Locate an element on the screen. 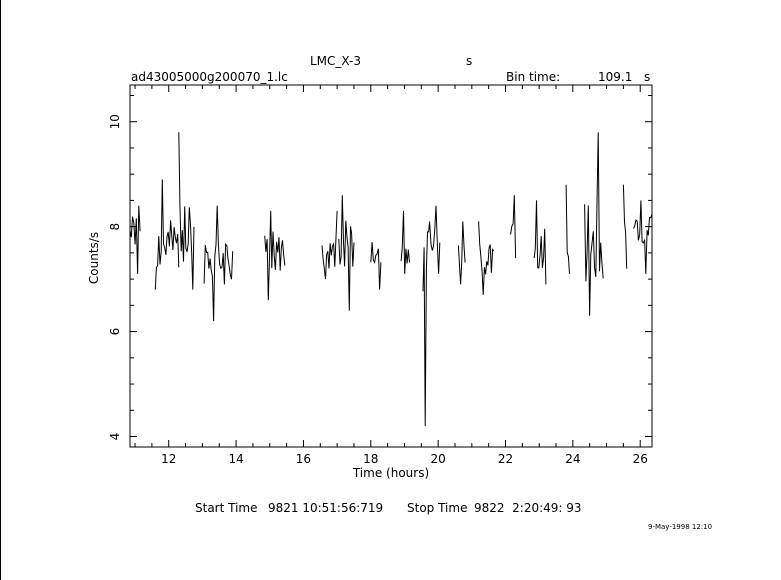  window-left-edge is located at coordinates (0, 290).